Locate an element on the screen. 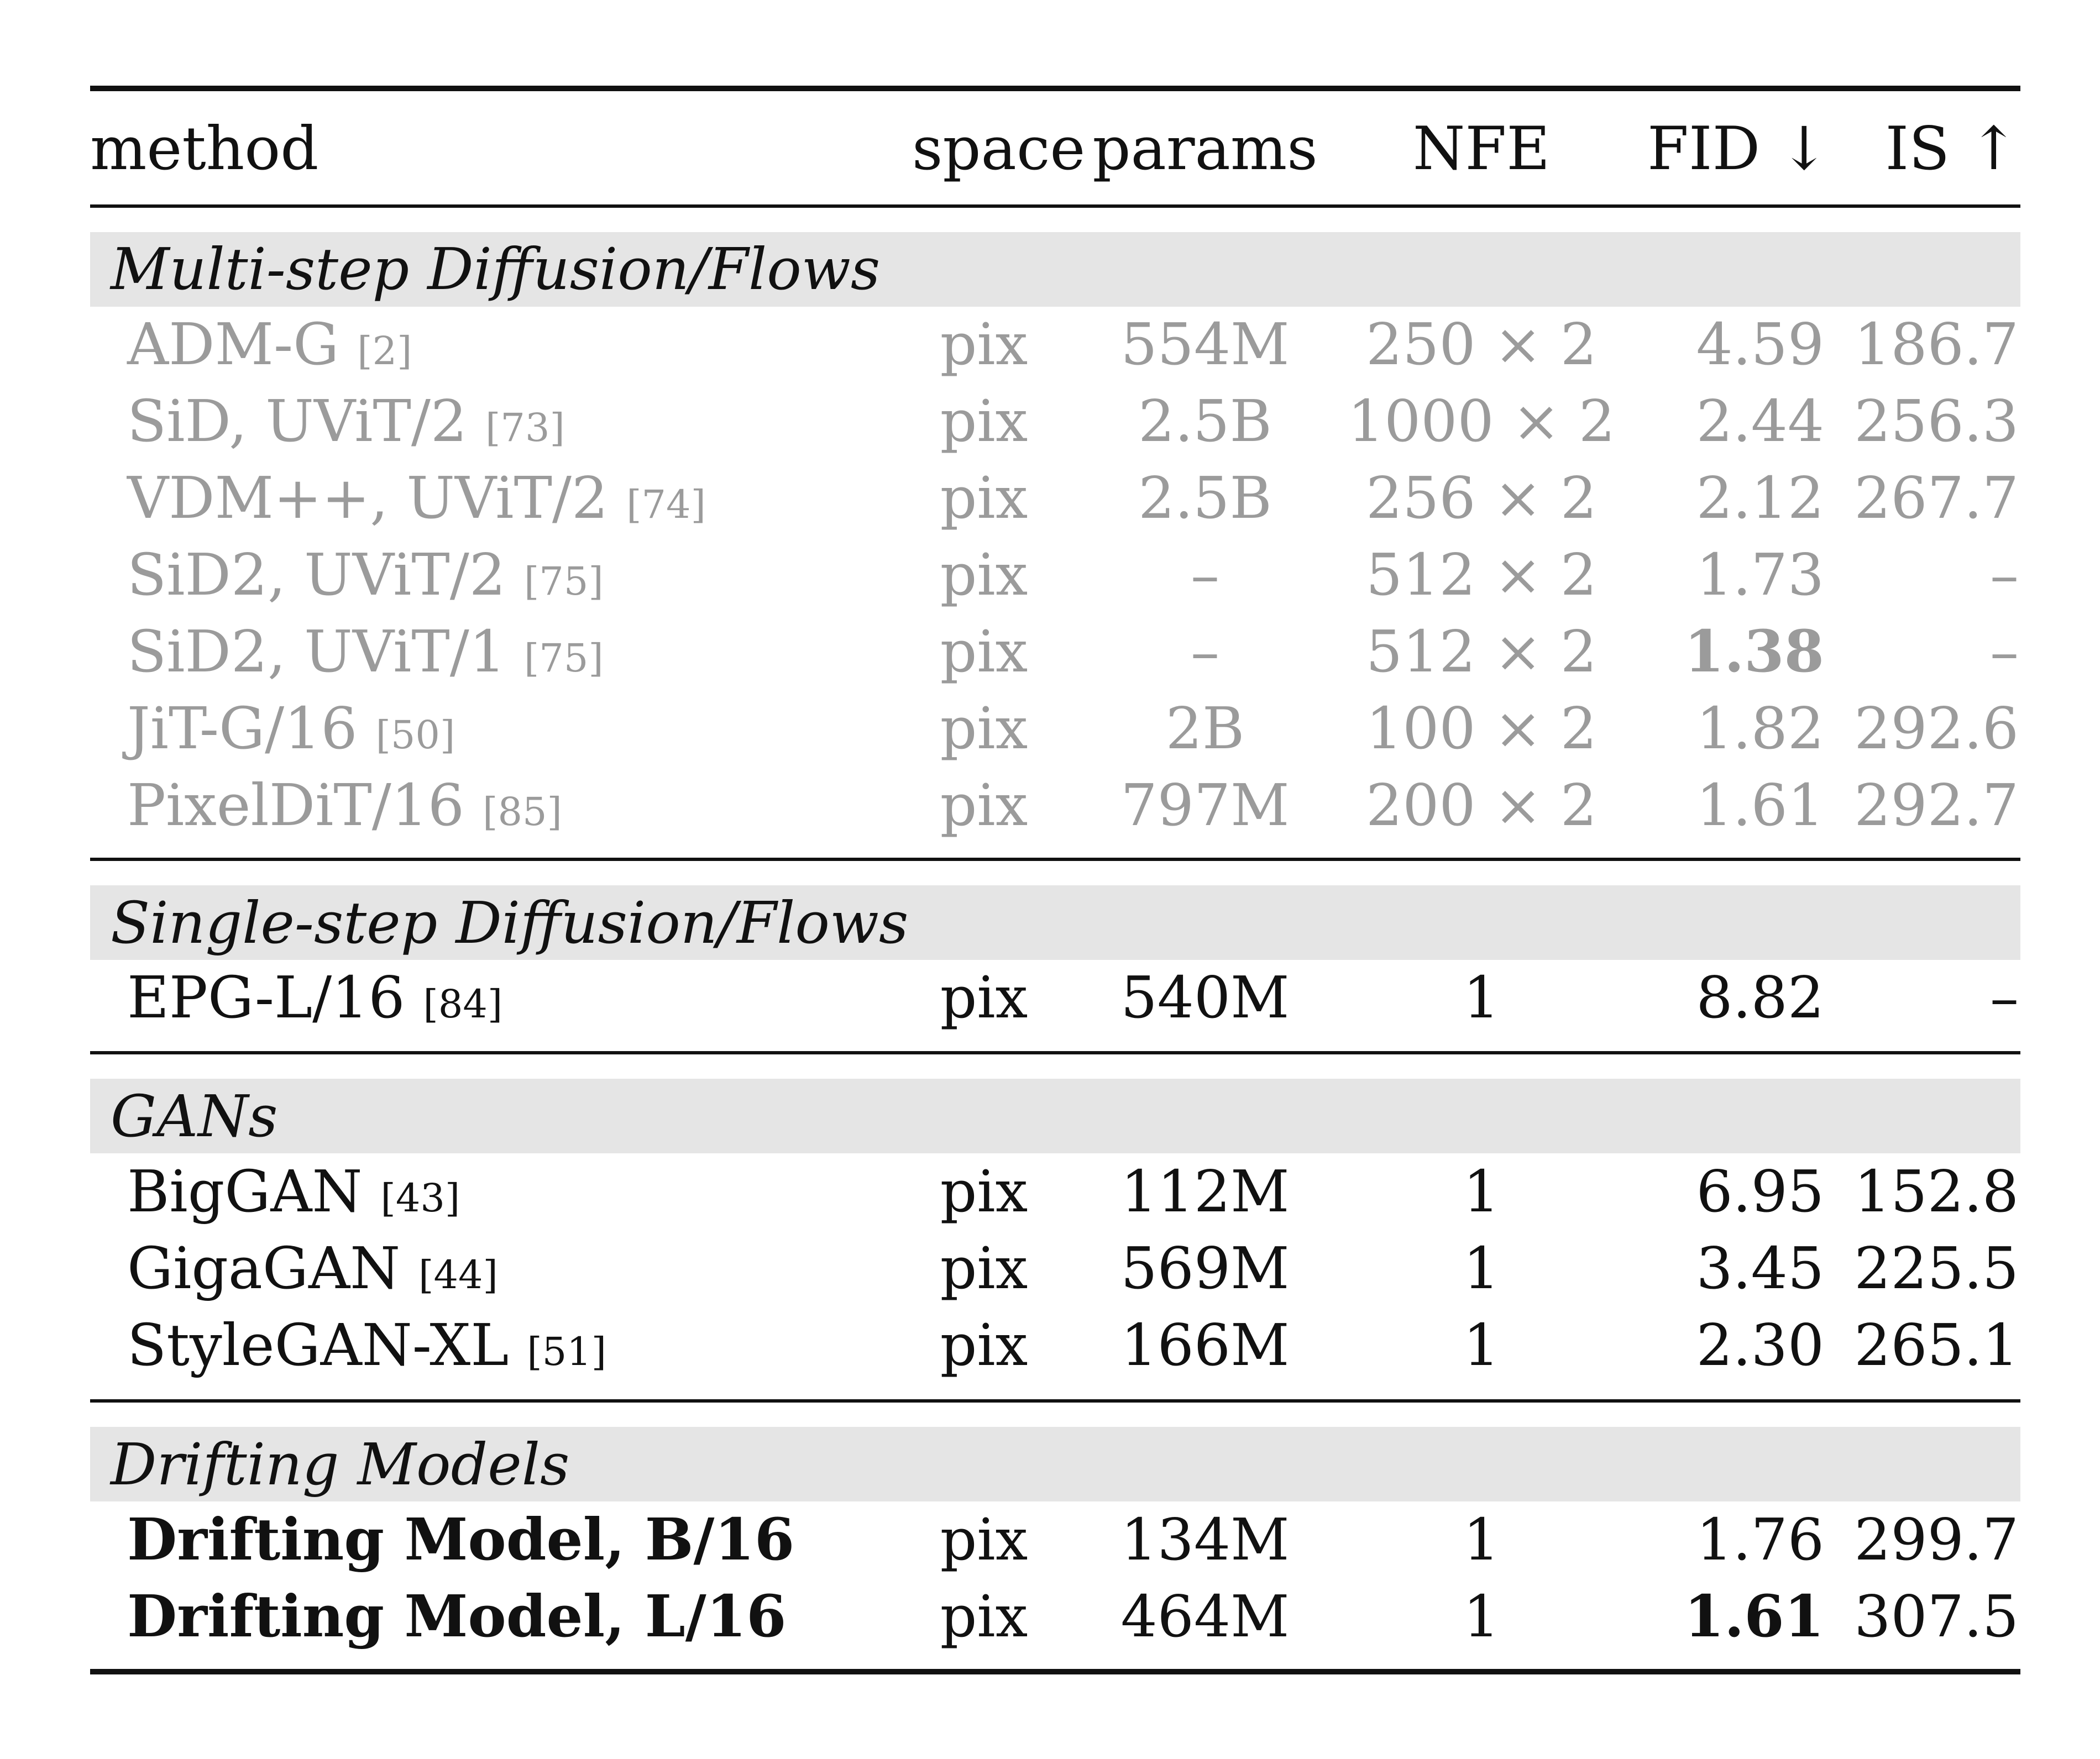 Image resolution: width=2100 pixels, height=1759 pixels. is-cell: 292.7 is located at coordinates (1936, 805).